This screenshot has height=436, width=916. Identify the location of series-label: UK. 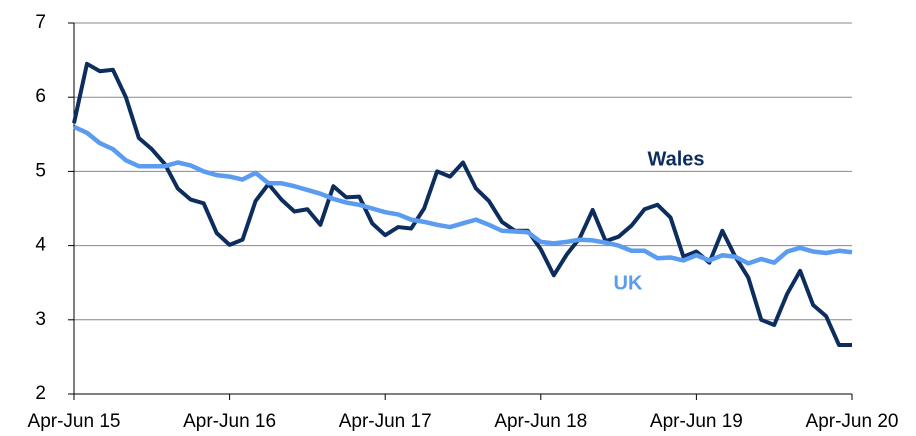
(628, 283).